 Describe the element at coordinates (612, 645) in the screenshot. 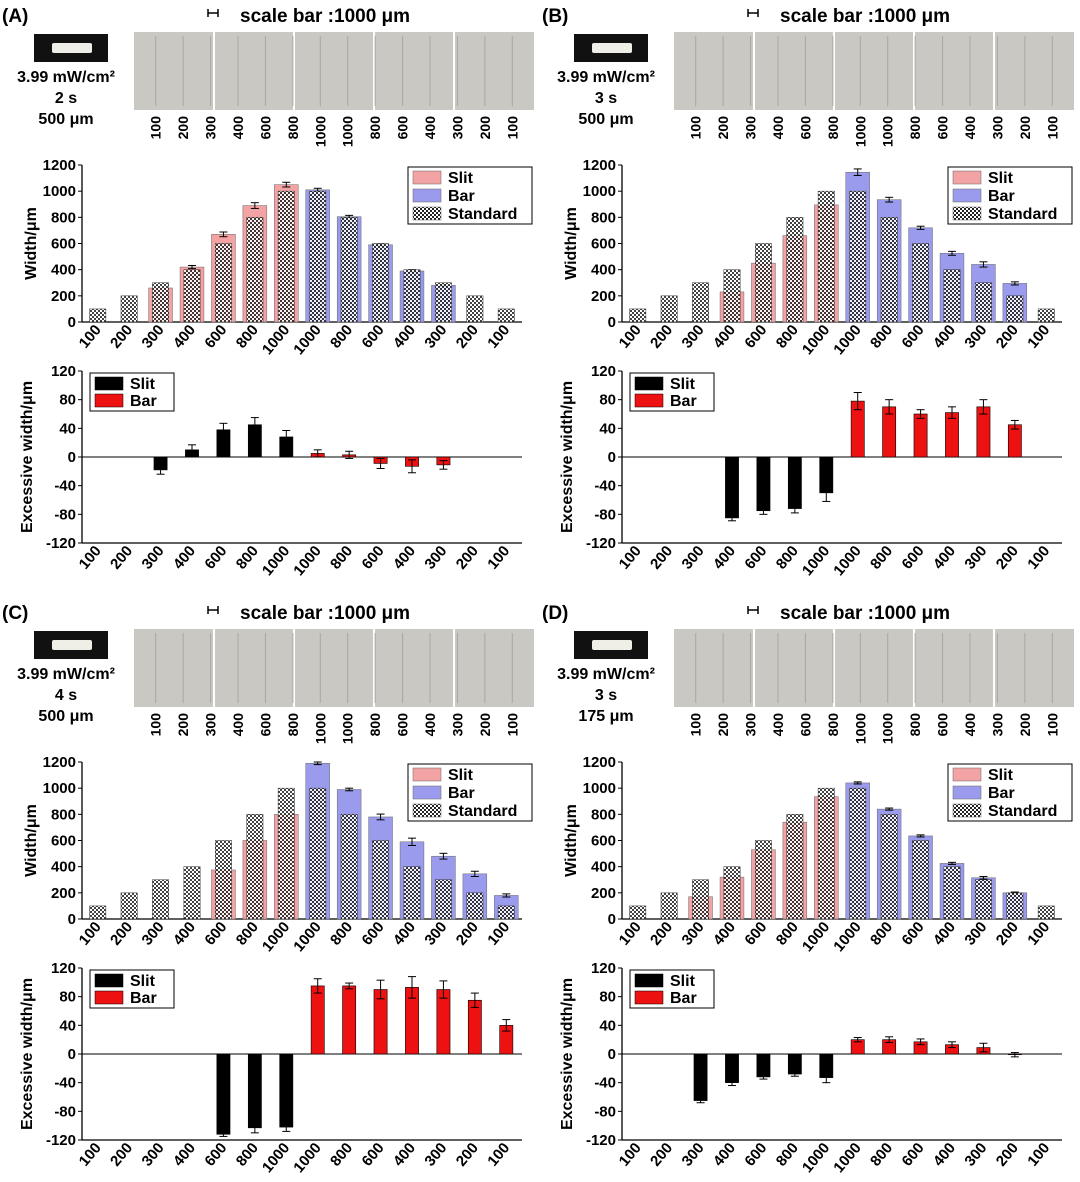

I see `sample-specimen` at that location.